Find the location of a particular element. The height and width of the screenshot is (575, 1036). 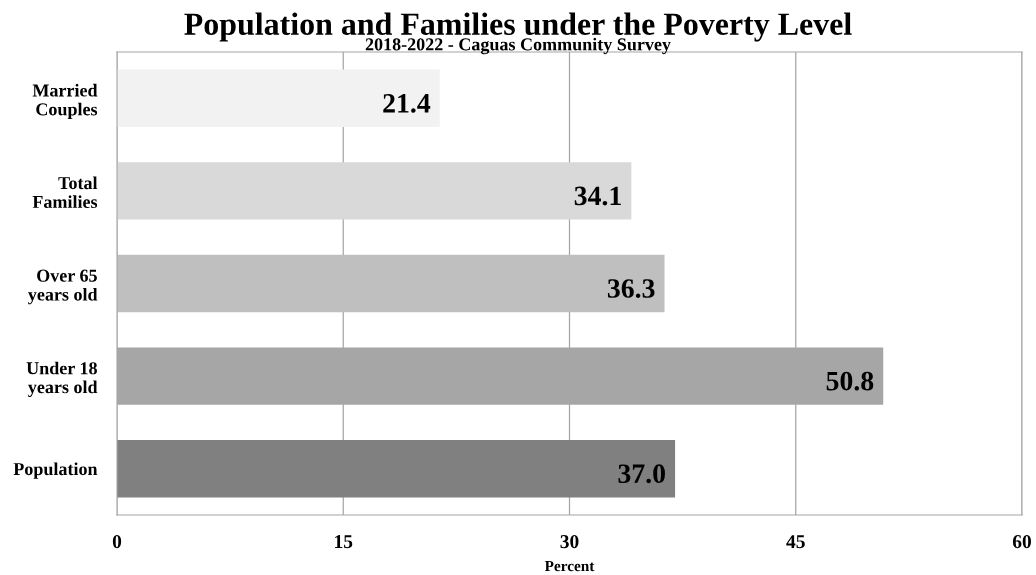

y-tick-label: Over 65 years old is located at coordinates (63, 287).